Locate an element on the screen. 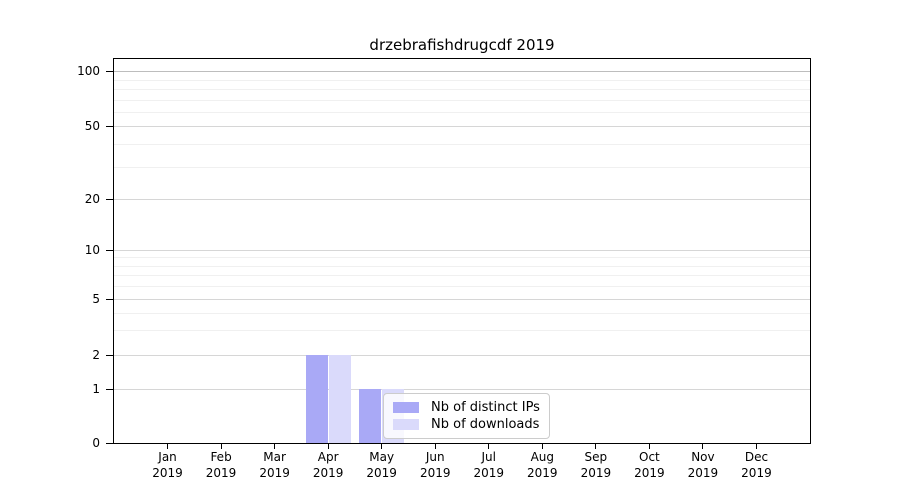 The image size is (900, 500). x-axis-label-may: May 2019 is located at coordinates (382, 465).